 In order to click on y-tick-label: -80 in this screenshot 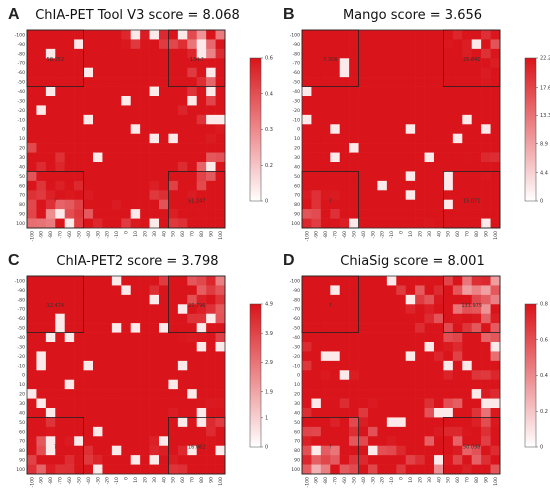, I will do `click(296, 300)`.